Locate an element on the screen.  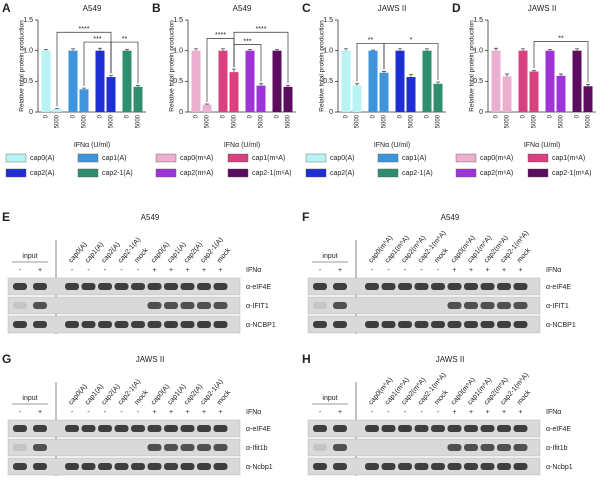
blot-strip is located at coordinates (124, 447).